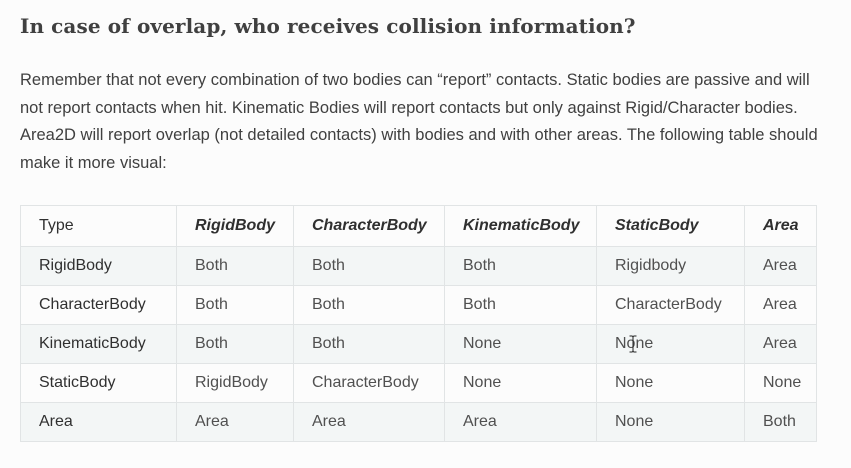 The width and height of the screenshot is (851, 468). Describe the element at coordinates (670, 226) in the screenshot. I see `header-cell-staticbody: StaticBody` at that location.